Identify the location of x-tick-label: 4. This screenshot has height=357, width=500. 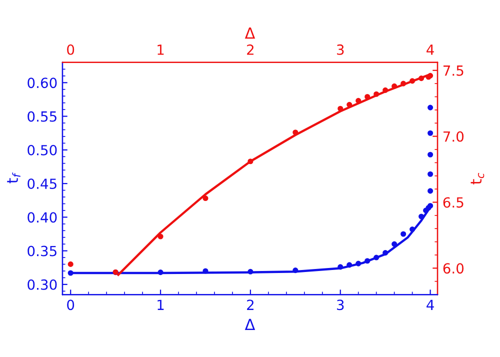
(430, 305).